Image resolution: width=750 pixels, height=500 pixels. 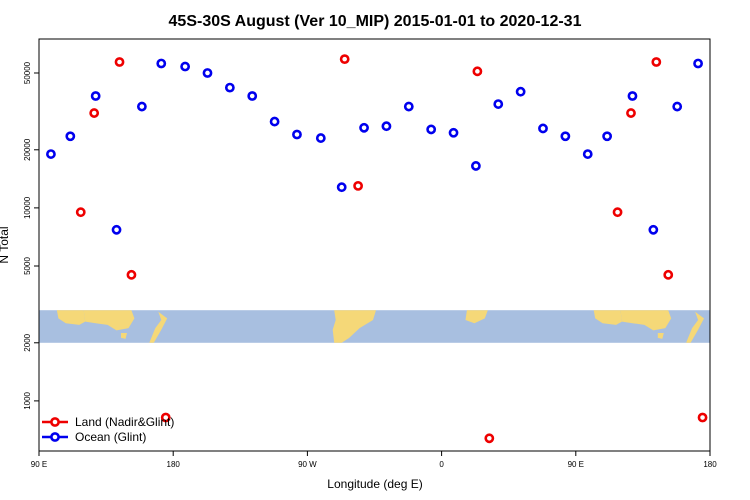 I want to click on map-land-south-america, so click(x=354, y=326).